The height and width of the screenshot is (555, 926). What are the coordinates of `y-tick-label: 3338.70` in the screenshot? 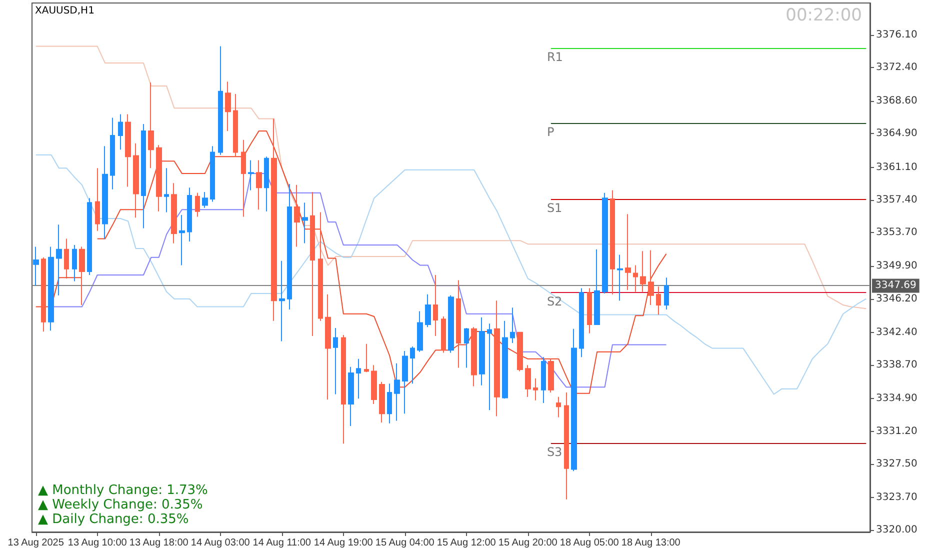 It's located at (897, 365).